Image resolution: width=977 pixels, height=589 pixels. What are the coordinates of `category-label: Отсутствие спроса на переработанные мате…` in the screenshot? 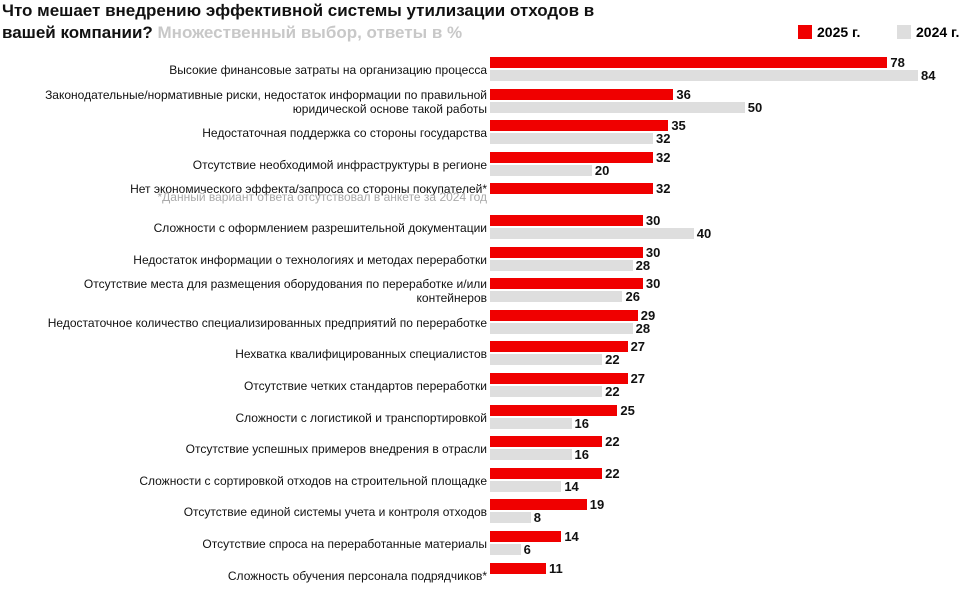 It's located at (344, 544).